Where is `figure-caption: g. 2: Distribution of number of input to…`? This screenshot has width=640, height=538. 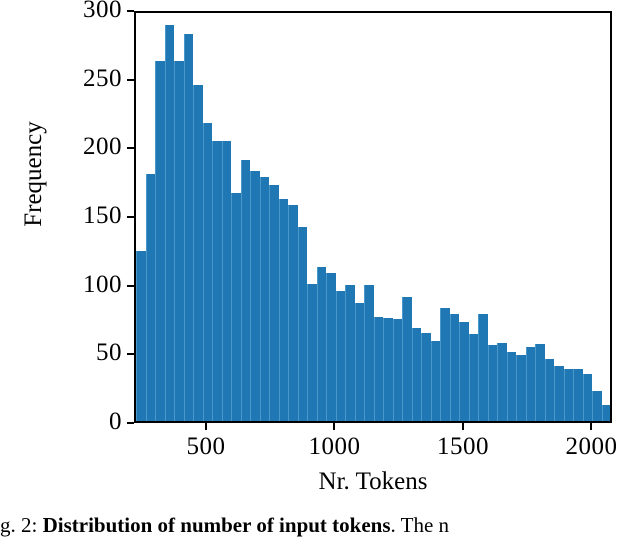 figure-caption: g. 2: Distribution of number of input to… is located at coordinates (320, 525).